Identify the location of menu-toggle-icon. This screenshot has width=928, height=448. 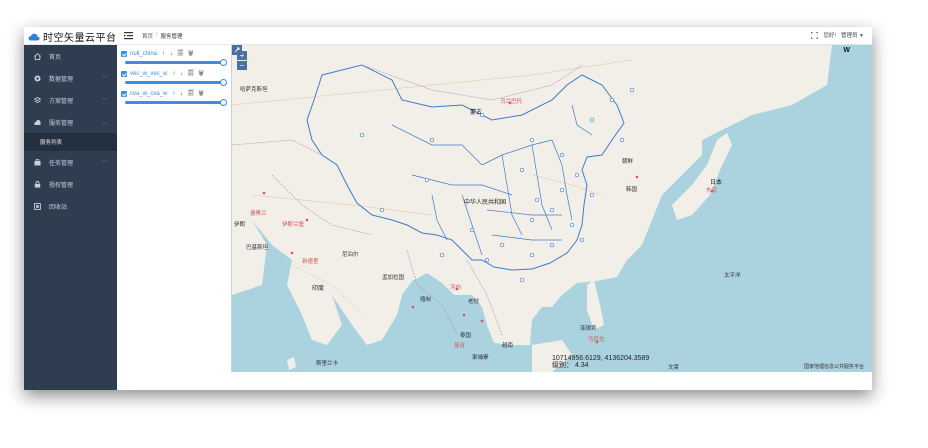
(128, 35).